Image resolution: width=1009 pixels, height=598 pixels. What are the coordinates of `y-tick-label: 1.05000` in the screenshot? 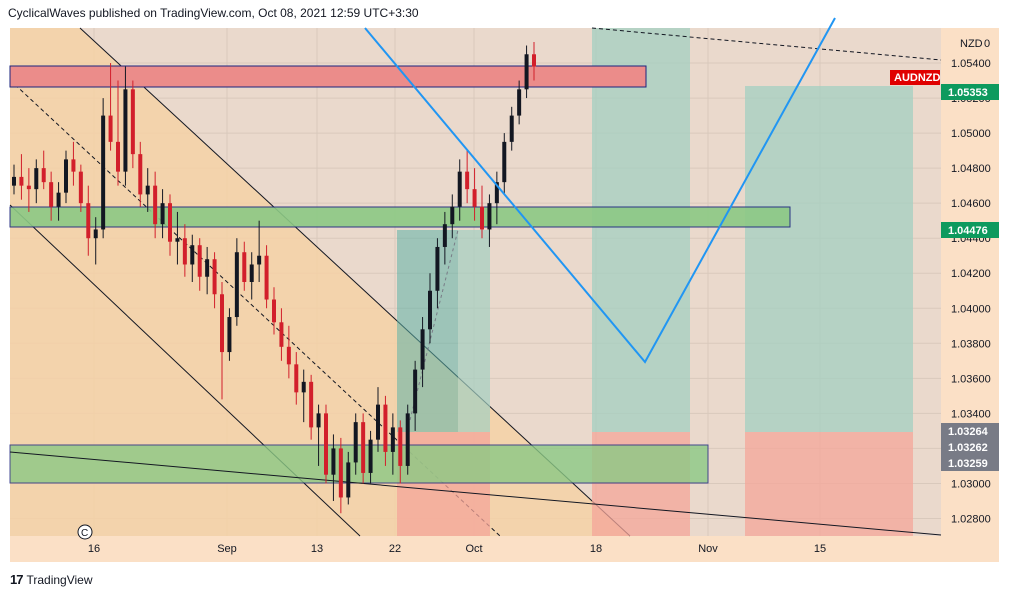 It's located at (971, 134).